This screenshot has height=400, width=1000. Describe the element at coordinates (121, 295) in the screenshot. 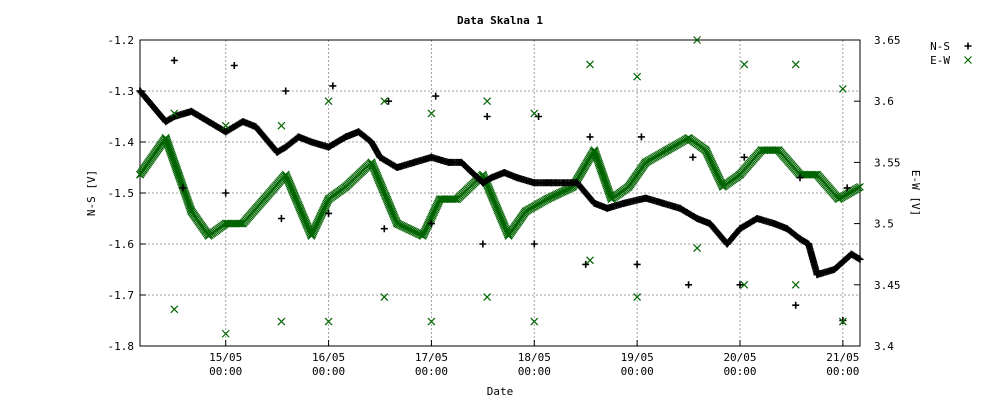

I see `y-tick-label-left: -1.7` at that location.